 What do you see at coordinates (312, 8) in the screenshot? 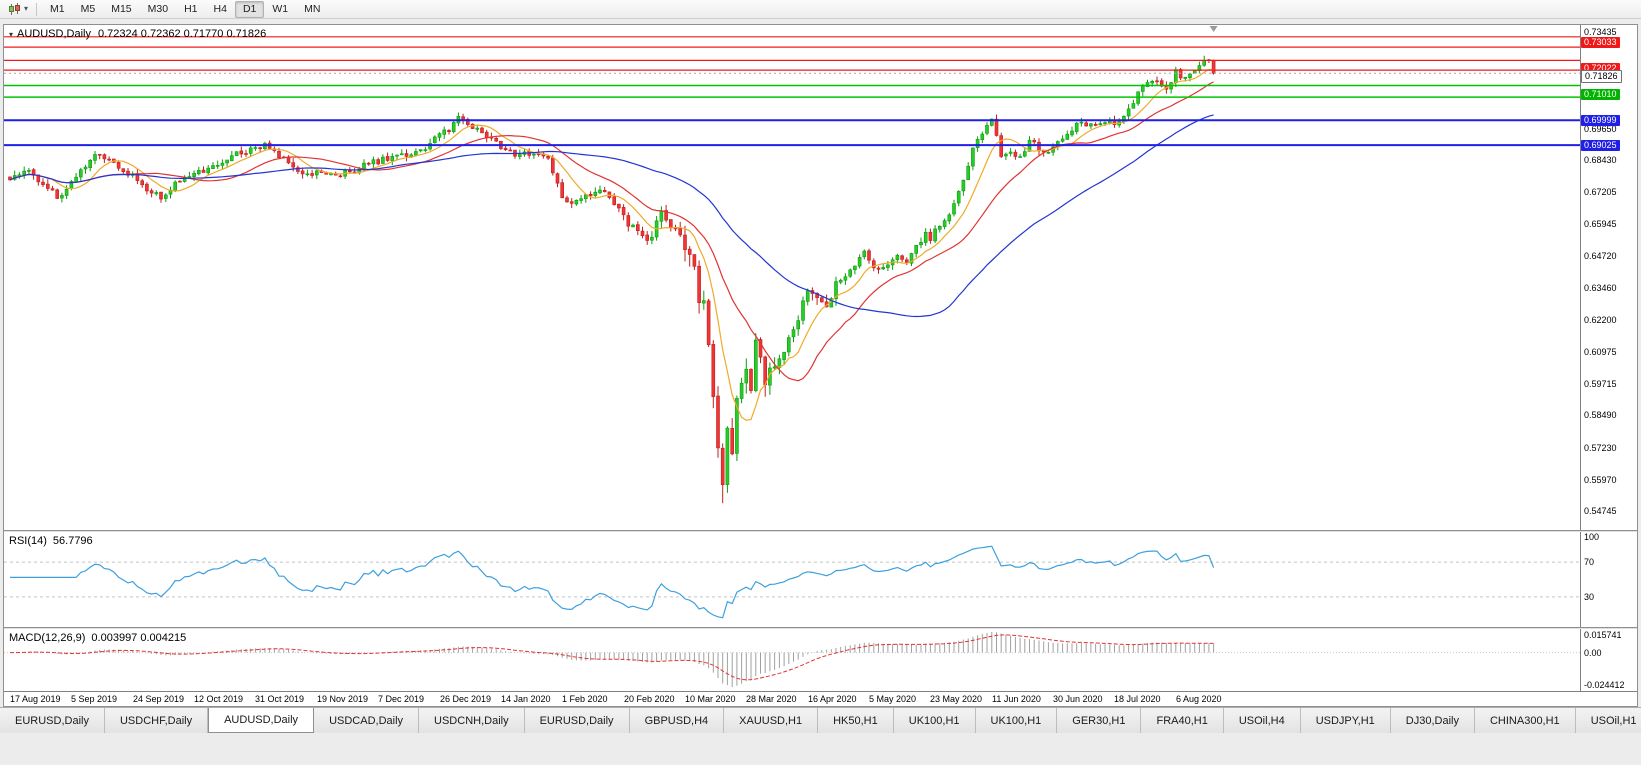
I see `timeframe-button-mn: MN` at bounding box center [312, 8].